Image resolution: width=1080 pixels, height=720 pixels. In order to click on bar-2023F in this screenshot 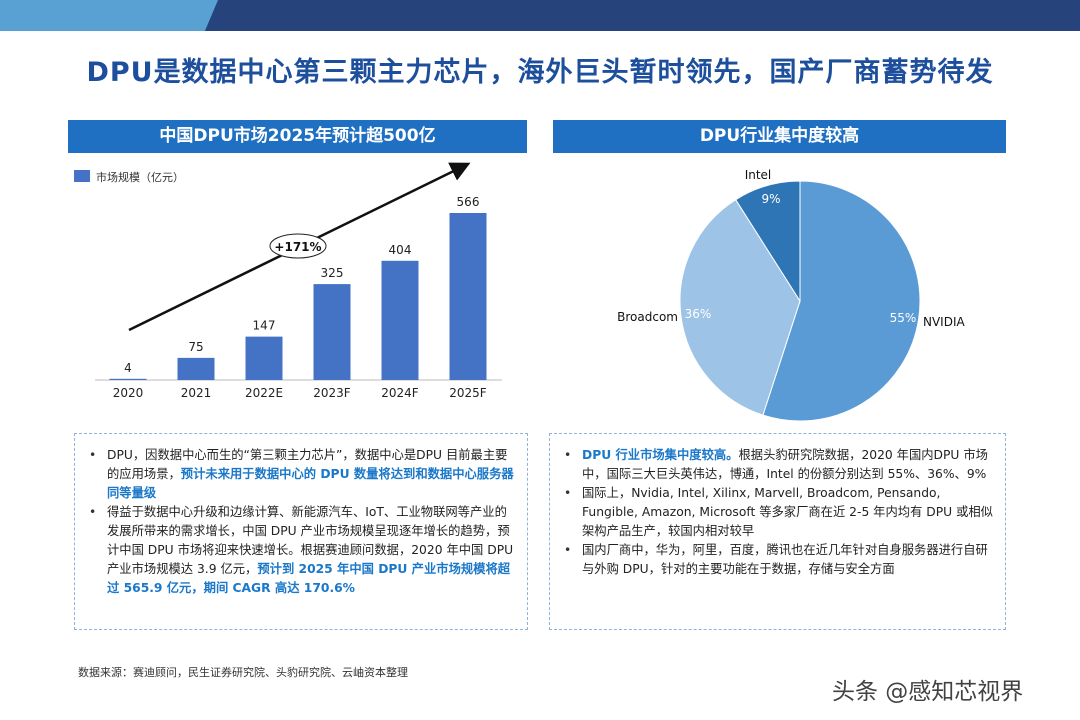, I will do `click(332, 332)`.